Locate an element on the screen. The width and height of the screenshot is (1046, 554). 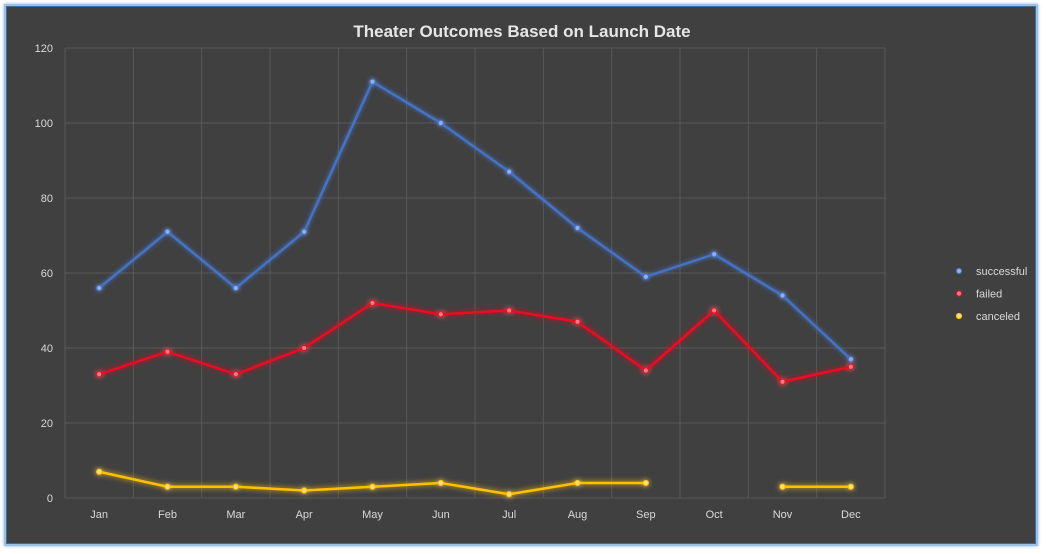
y-tick-label: 0 is located at coordinates (50, 499).